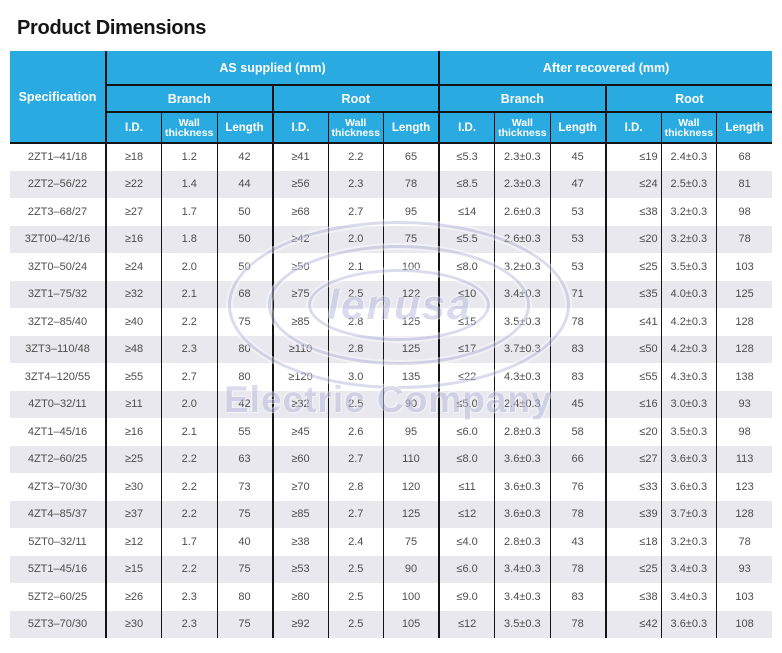 This screenshot has width=782, height=653. Describe the element at coordinates (273, 68) in the screenshot. I see `group-header-as-supplied: AS supplied (mm)` at that location.